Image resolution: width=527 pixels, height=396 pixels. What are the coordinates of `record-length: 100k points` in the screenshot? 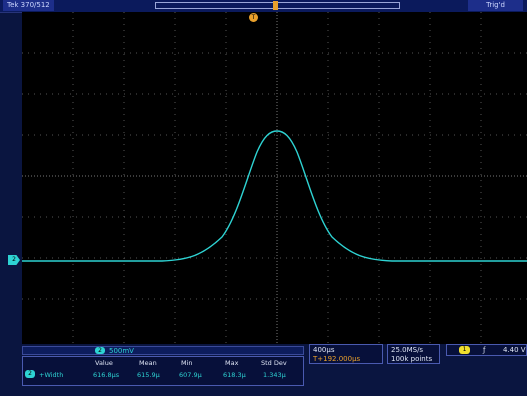 It's located at (412, 359).